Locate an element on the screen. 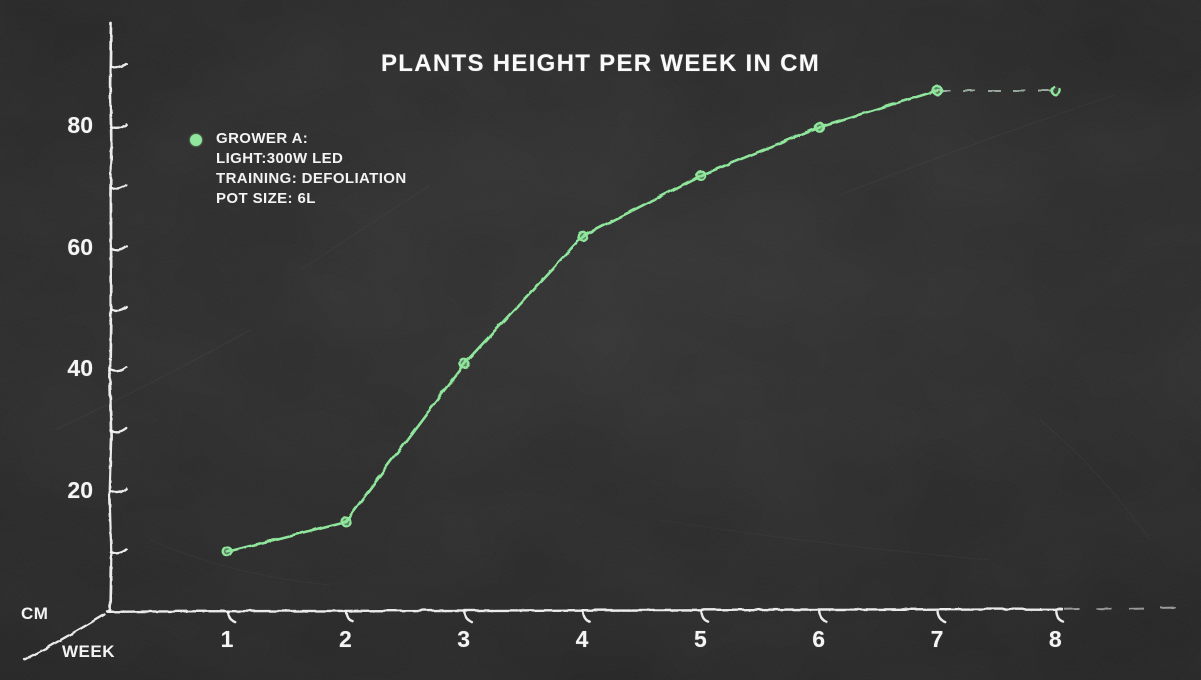 The image size is (1201, 680). legend-line-training: TRAINING: DEFOLIATION is located at coordinates (311, 178).